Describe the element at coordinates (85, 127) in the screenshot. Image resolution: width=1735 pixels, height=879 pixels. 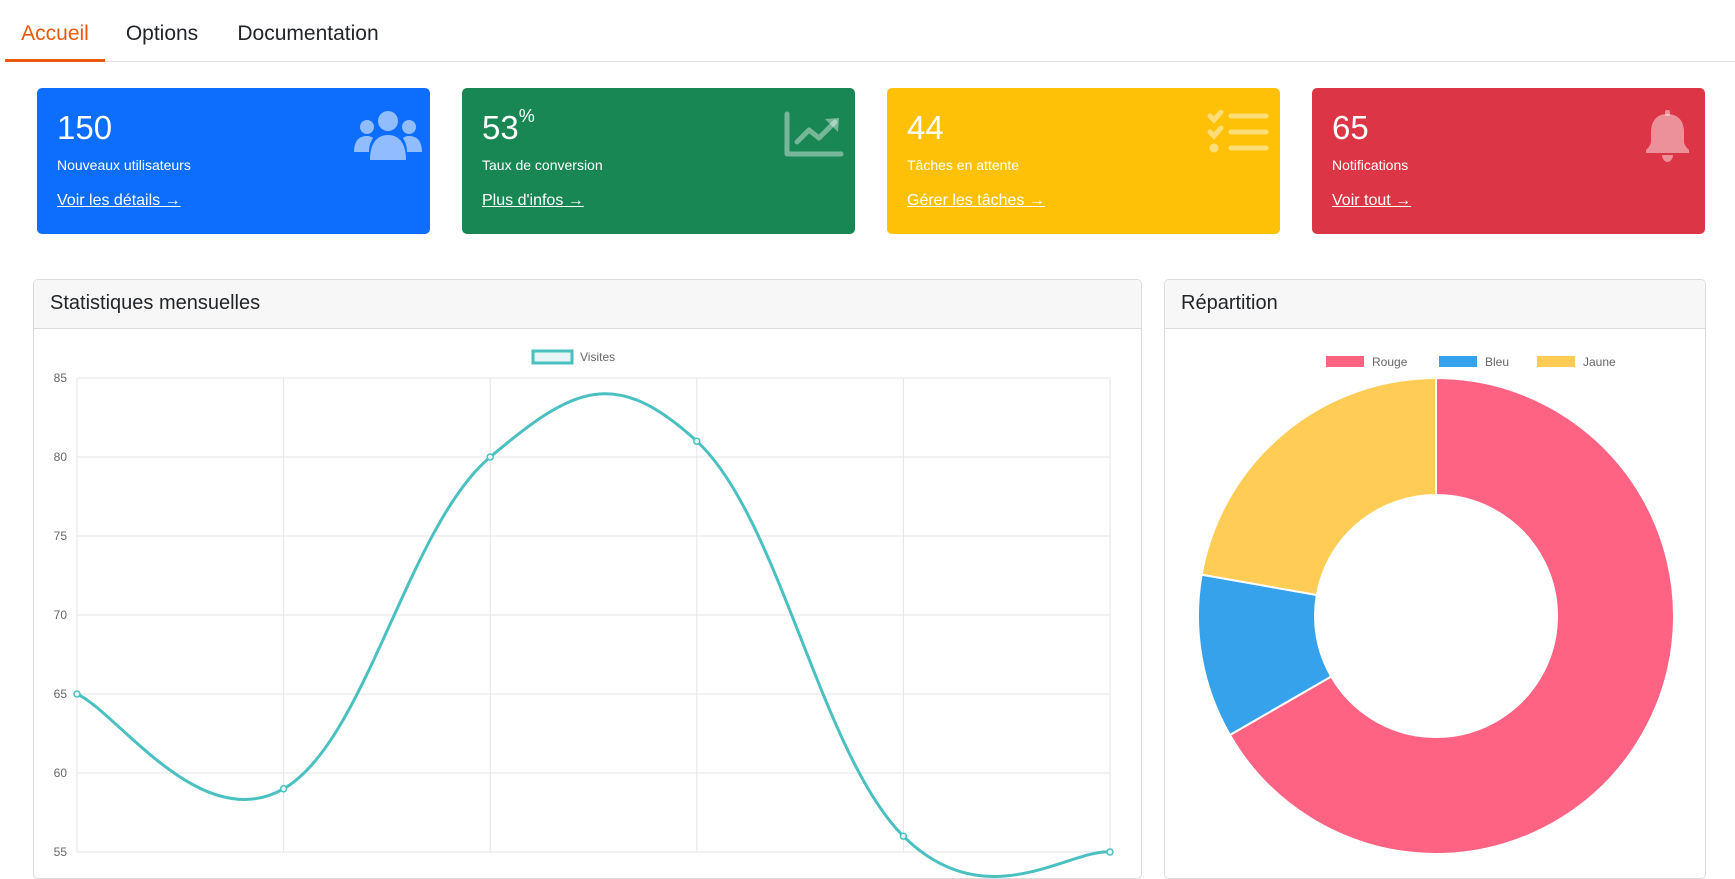
I see `card-value: 150` at that location.